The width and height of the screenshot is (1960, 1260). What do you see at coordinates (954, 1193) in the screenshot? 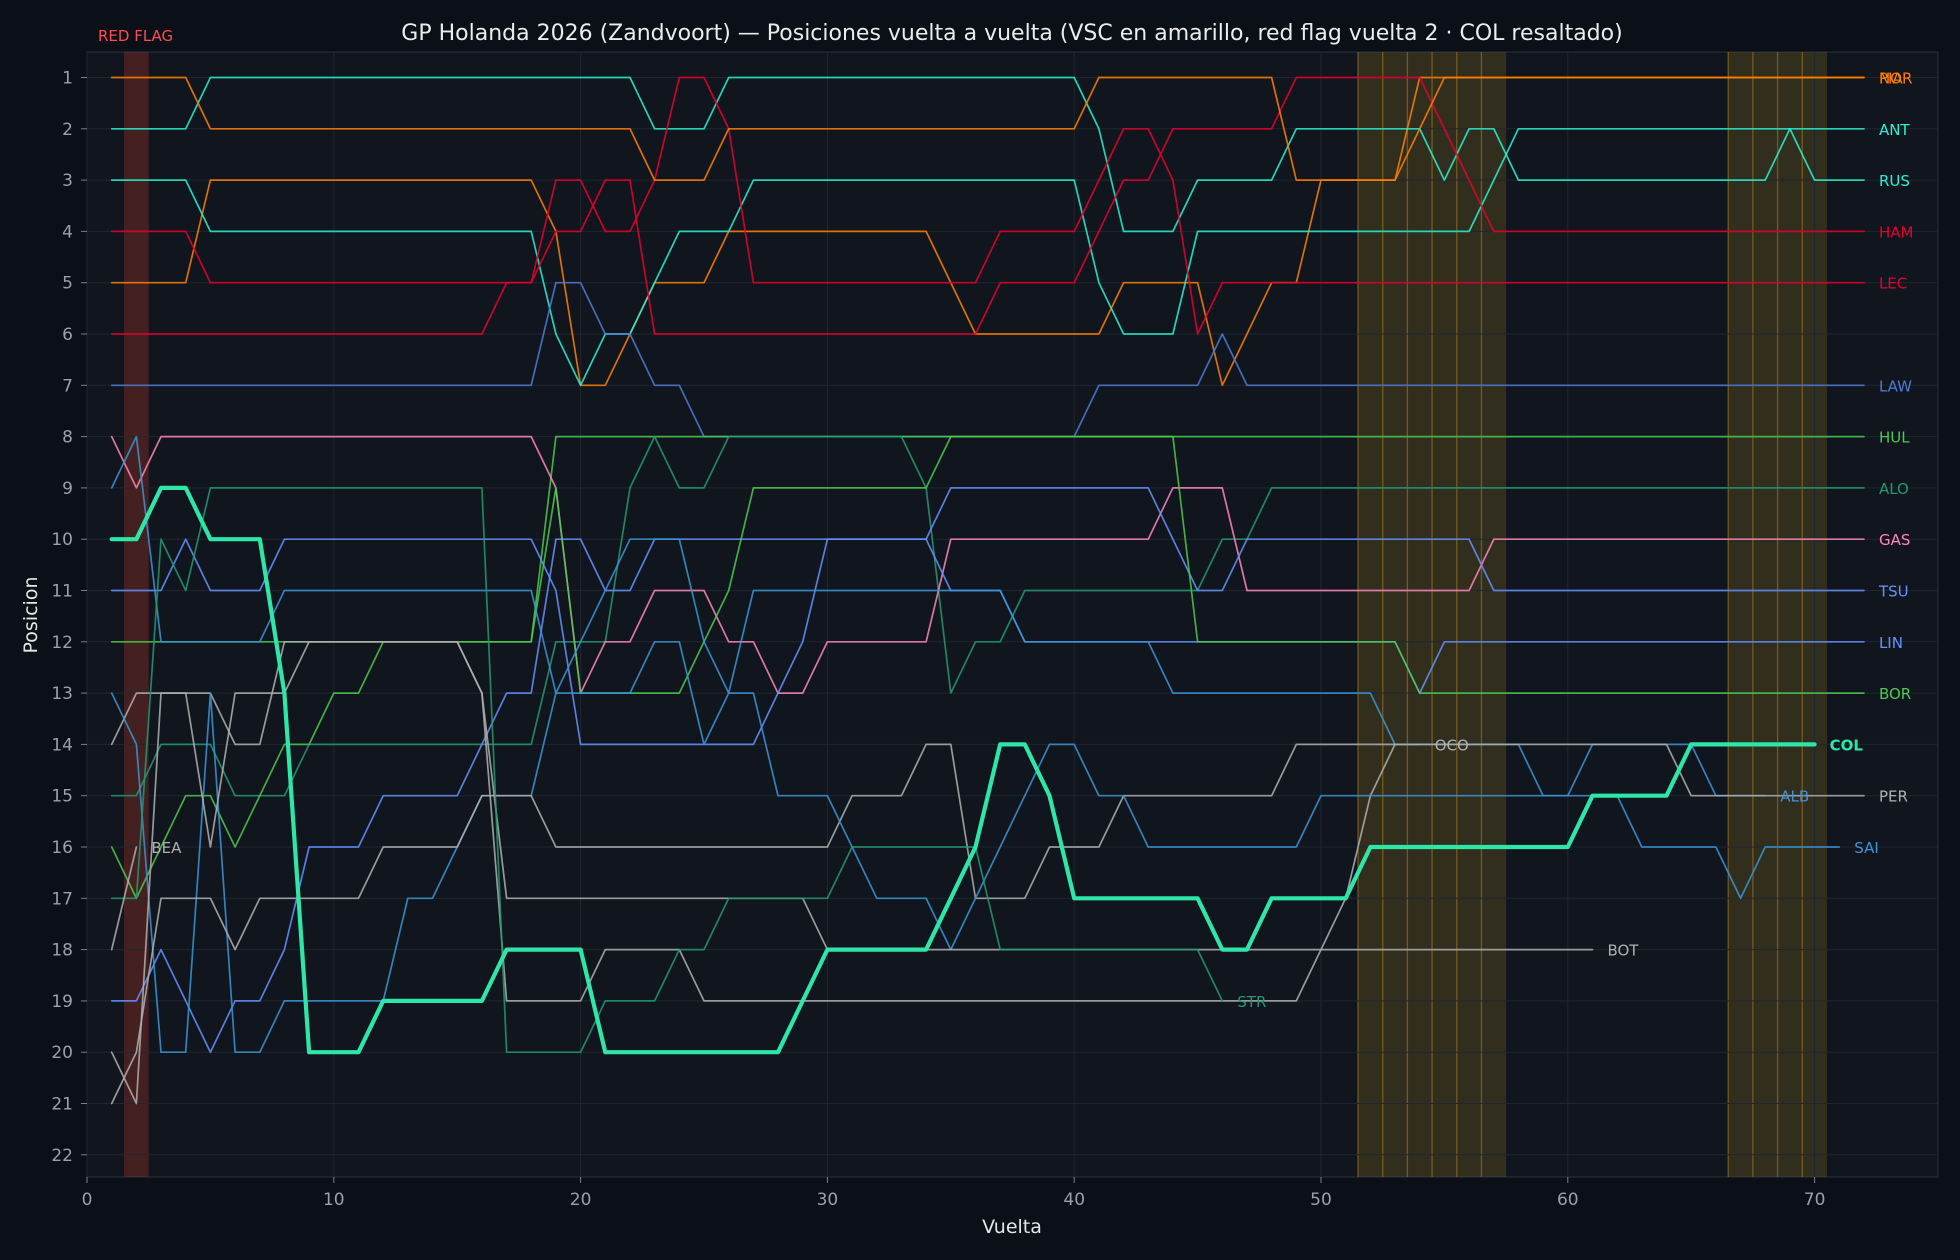
I see `x-axis-ticks: 0 10 20 30 40 50 60 70` at bounding box center [954, 1193].